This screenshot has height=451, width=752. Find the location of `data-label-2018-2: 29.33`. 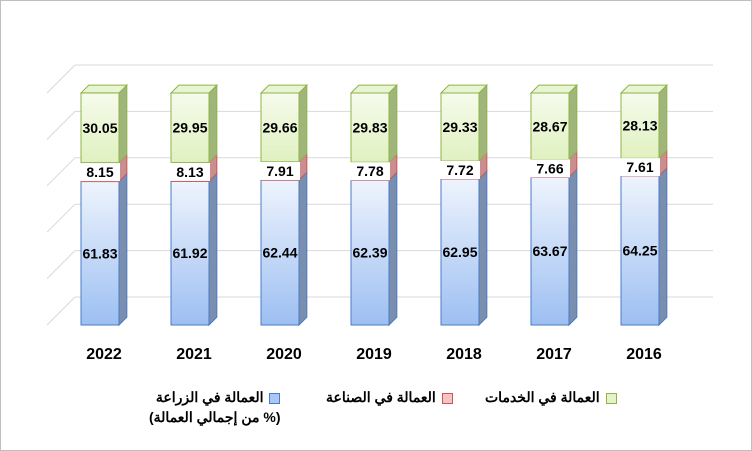

data-label-2018-2: 29.33 is located at coordinates (459, 127).